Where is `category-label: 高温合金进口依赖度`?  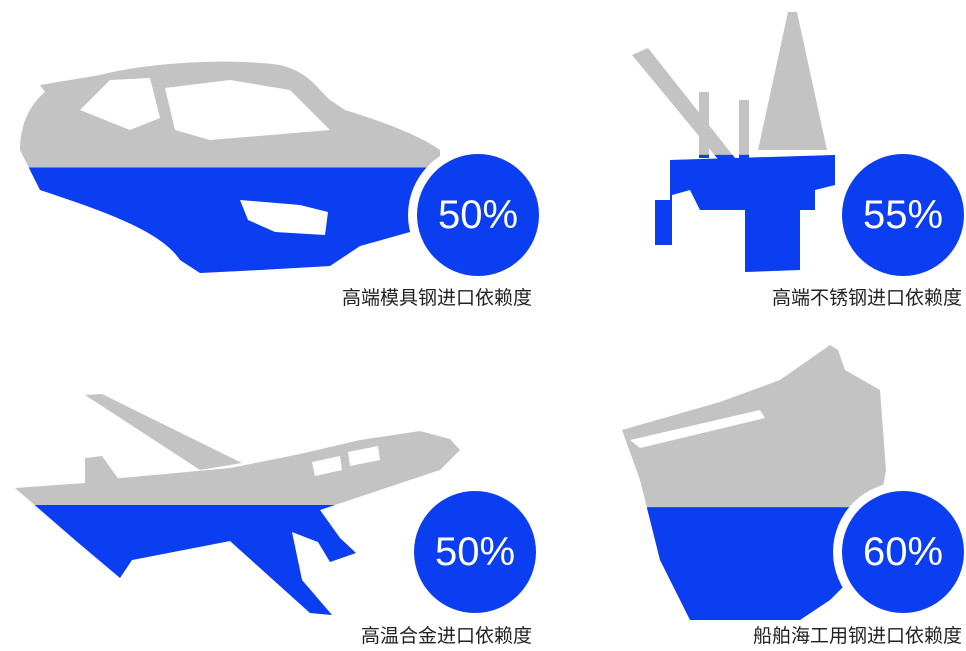
category-label: 高温合金进口依赖度 is located at coordinates (446, 636).